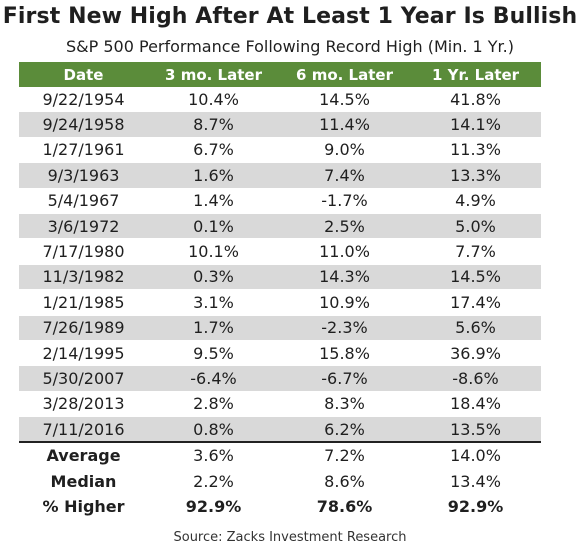  Describe the element at coordinates (213, 150) in the screenshot. I see `cell-3mo: 6.7%` at that location.